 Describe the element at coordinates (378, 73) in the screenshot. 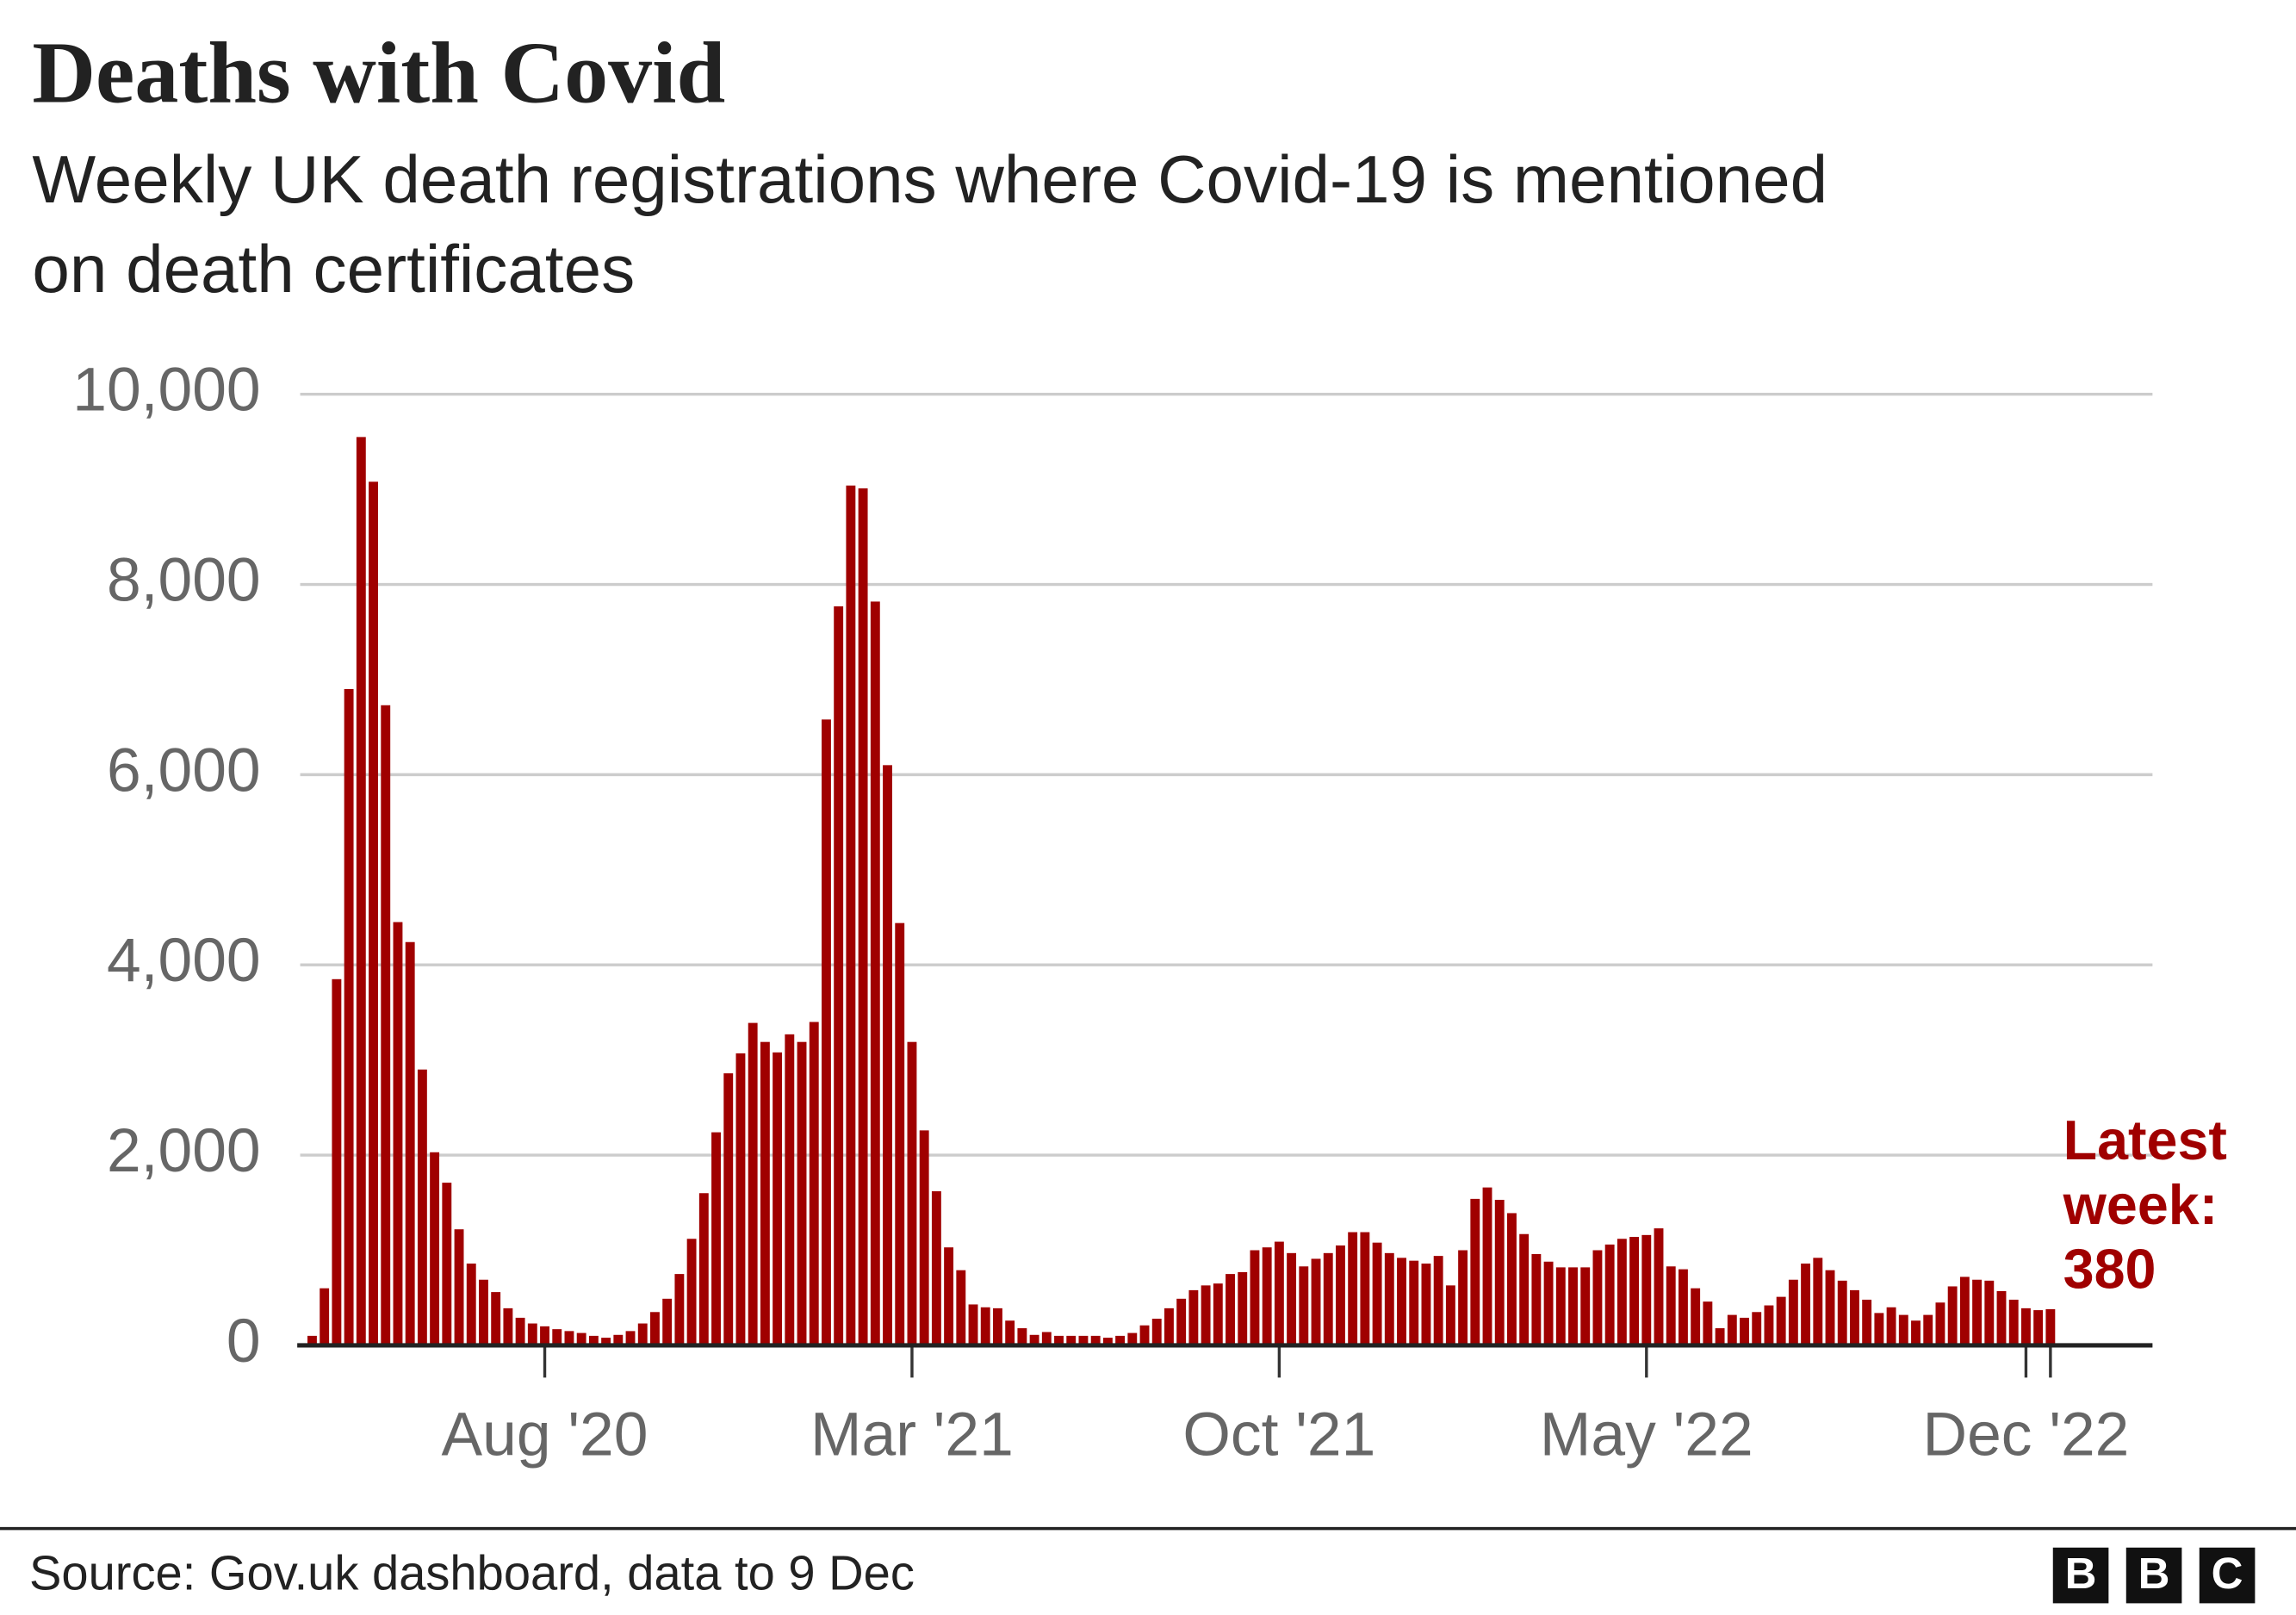

I see `chart-title: Deaths with Covid` at that location.